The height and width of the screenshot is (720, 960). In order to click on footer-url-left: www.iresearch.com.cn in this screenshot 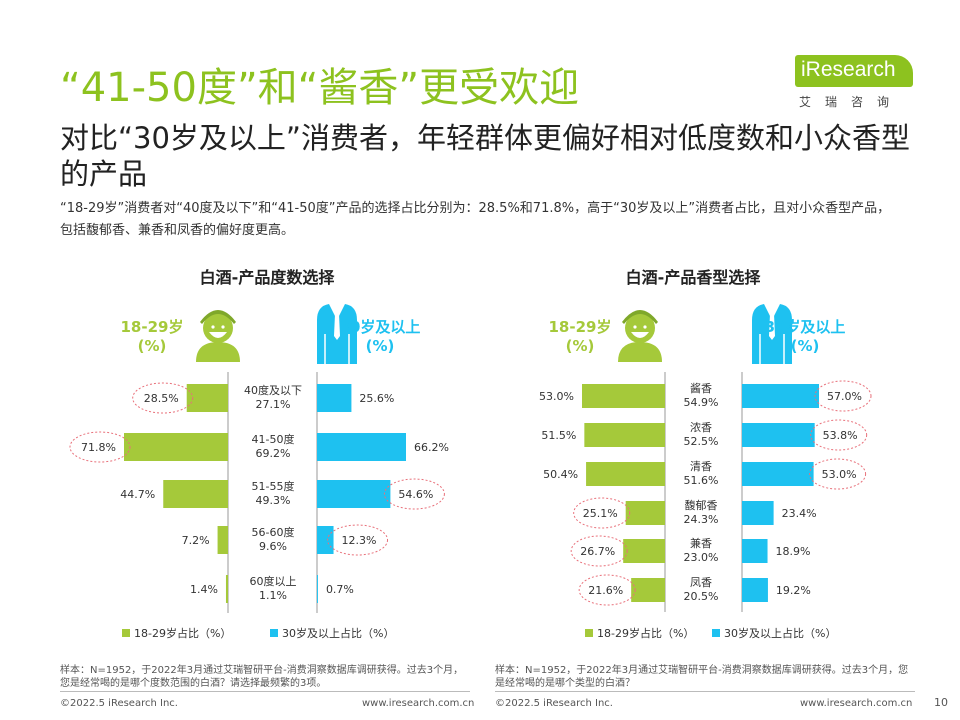, I will do `click(418, 703)`.